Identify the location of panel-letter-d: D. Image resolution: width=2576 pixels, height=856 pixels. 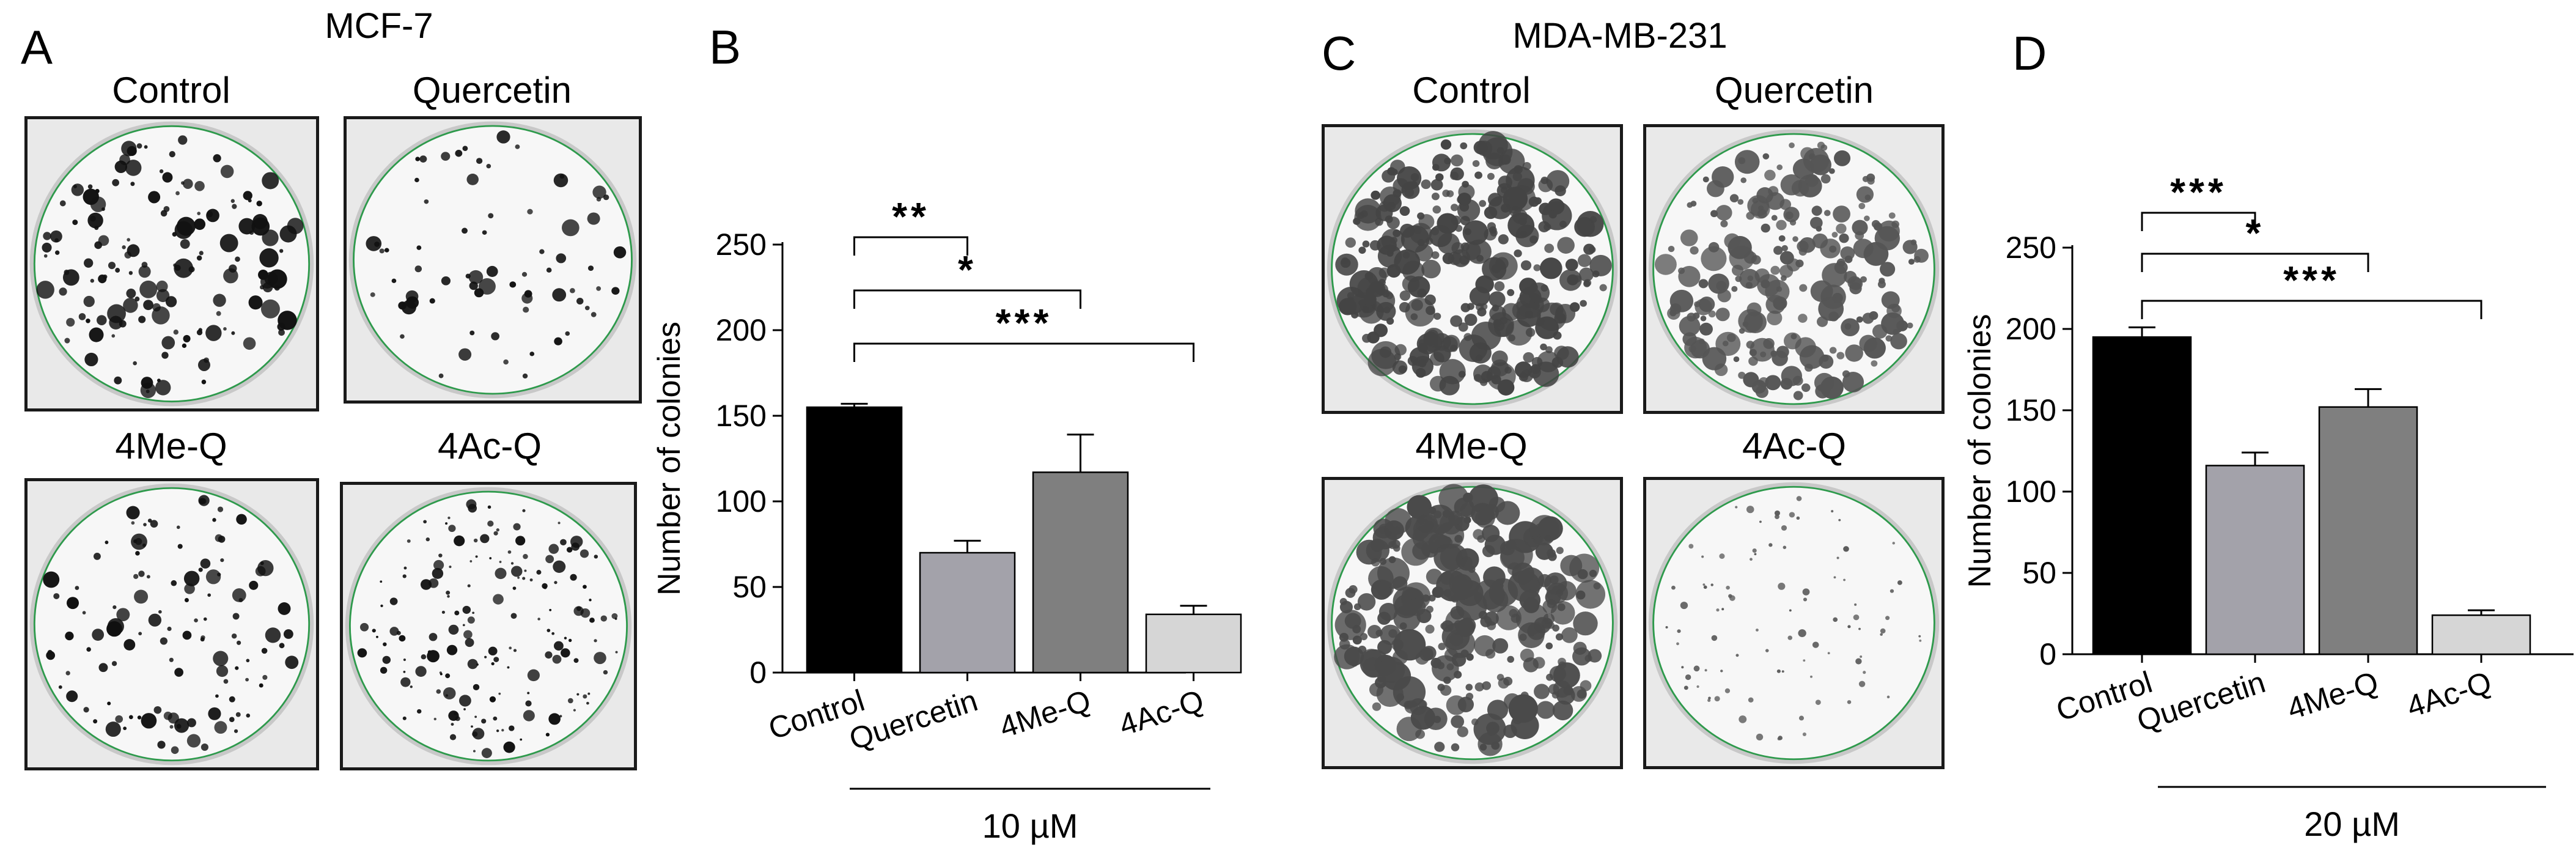
(2030, 53).